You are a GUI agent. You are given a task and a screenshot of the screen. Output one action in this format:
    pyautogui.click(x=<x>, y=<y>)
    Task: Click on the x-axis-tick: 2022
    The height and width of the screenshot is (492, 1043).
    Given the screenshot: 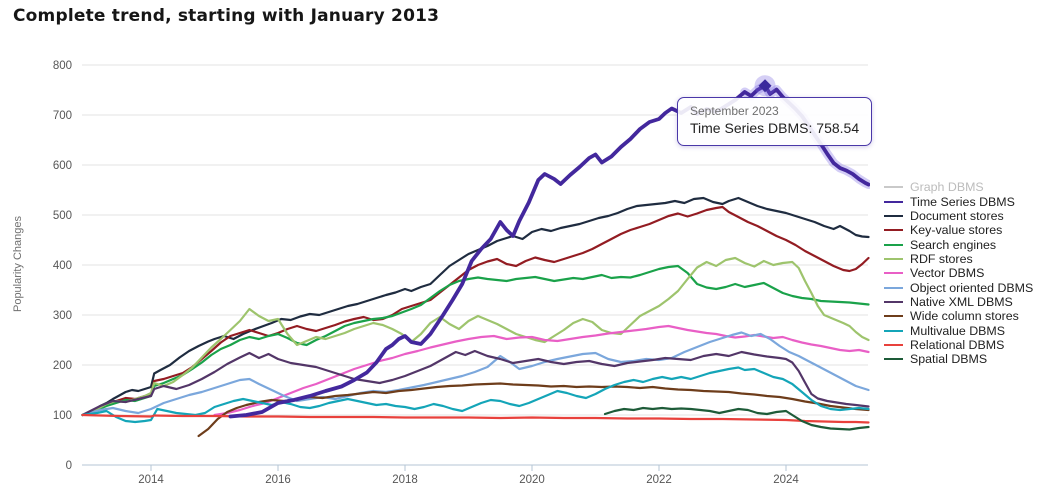 What is the action you would take?
    pyautogui.click(x=659, y=480)
    